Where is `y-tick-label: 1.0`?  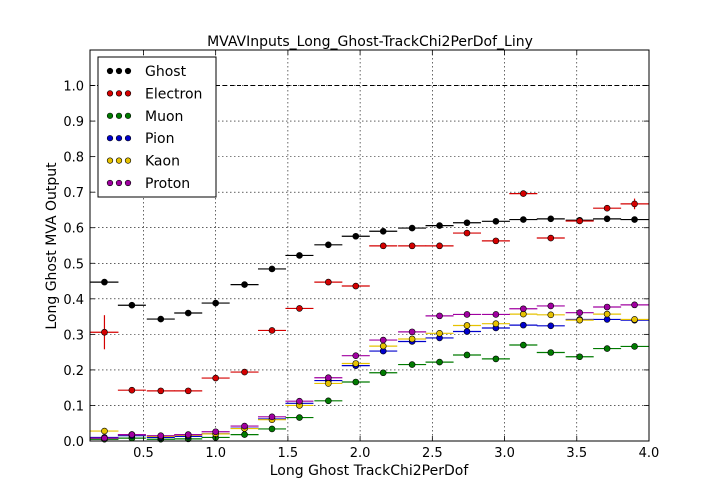
y-tick-label: 1.0 is located at coordinates (73, 87).